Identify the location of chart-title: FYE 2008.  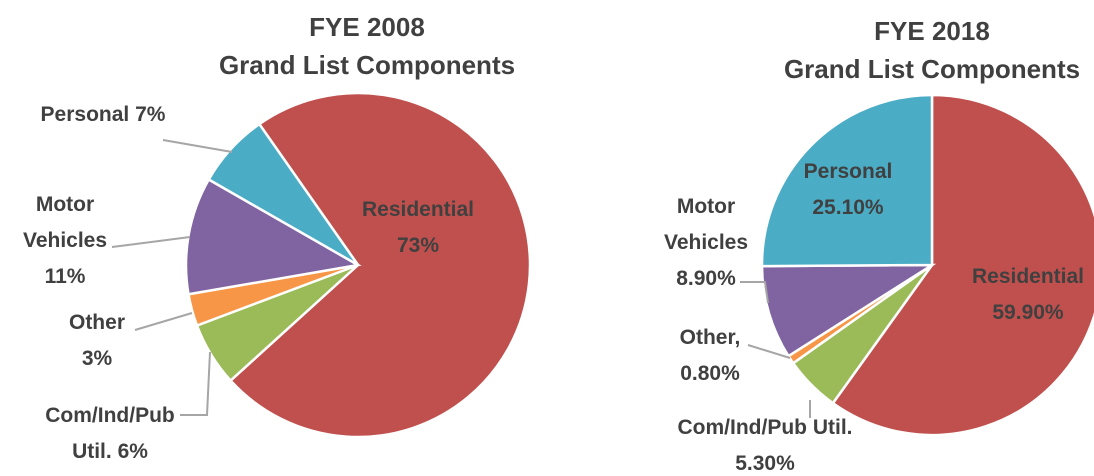
(367, 27).